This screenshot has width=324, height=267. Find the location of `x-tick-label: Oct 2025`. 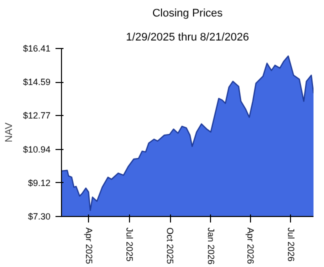

x-tick-label: Oct 2025 is located at coordinates (170, 246).